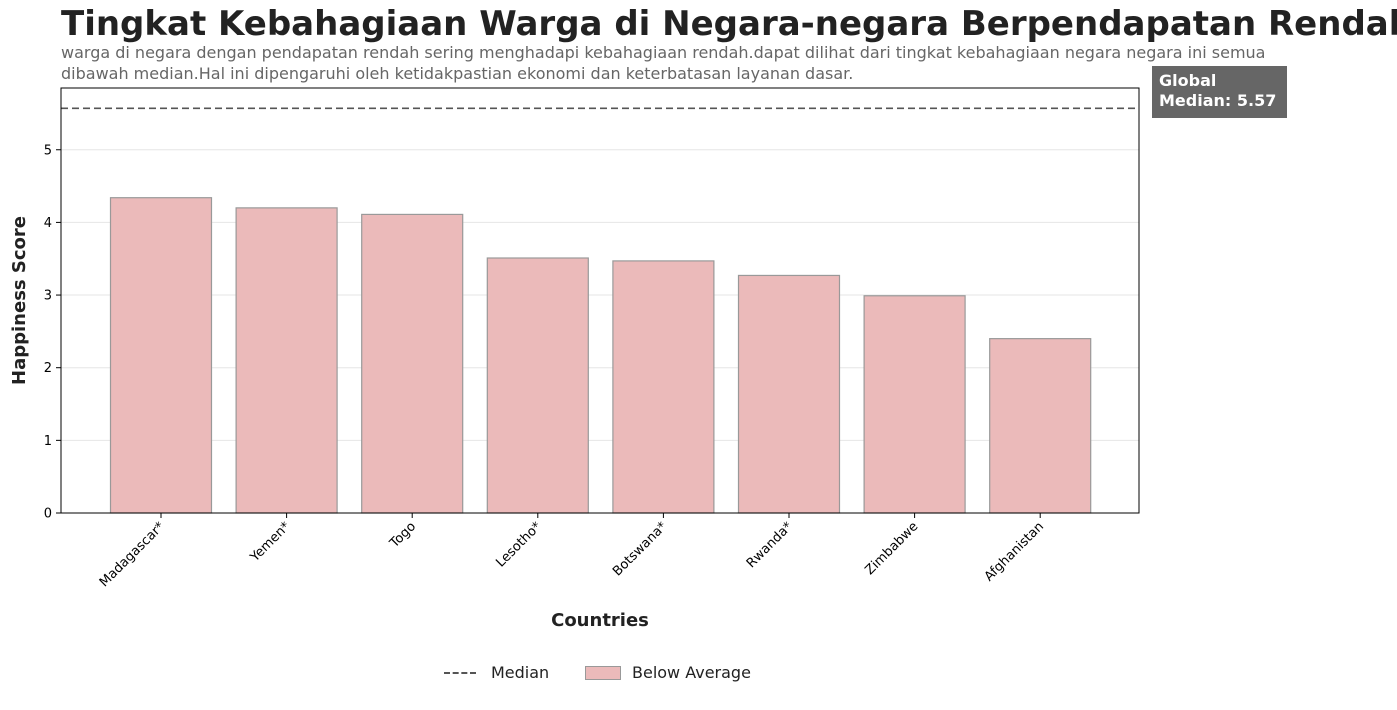 This screenshot has width=1397, height=710. Describe the element at coordinates (52, 332) in the screenshot. I see `y-axis-ticks: 0 1 2 3 4 5` at that location.